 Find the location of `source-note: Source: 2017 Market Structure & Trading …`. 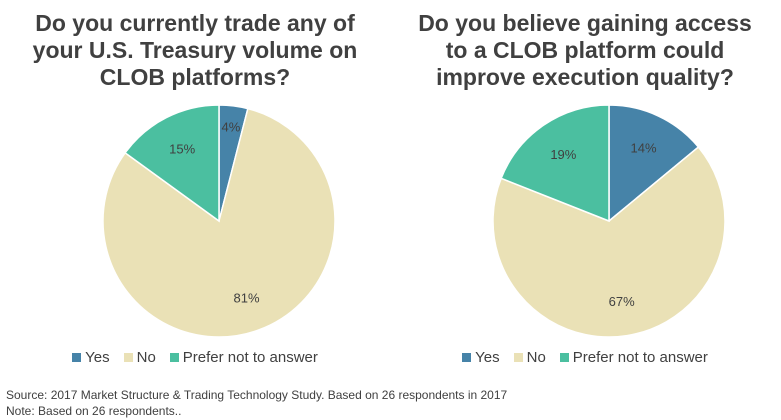

source-note: Source: 2017 Market Structure & Trading … is located at coordinates (257, 395).